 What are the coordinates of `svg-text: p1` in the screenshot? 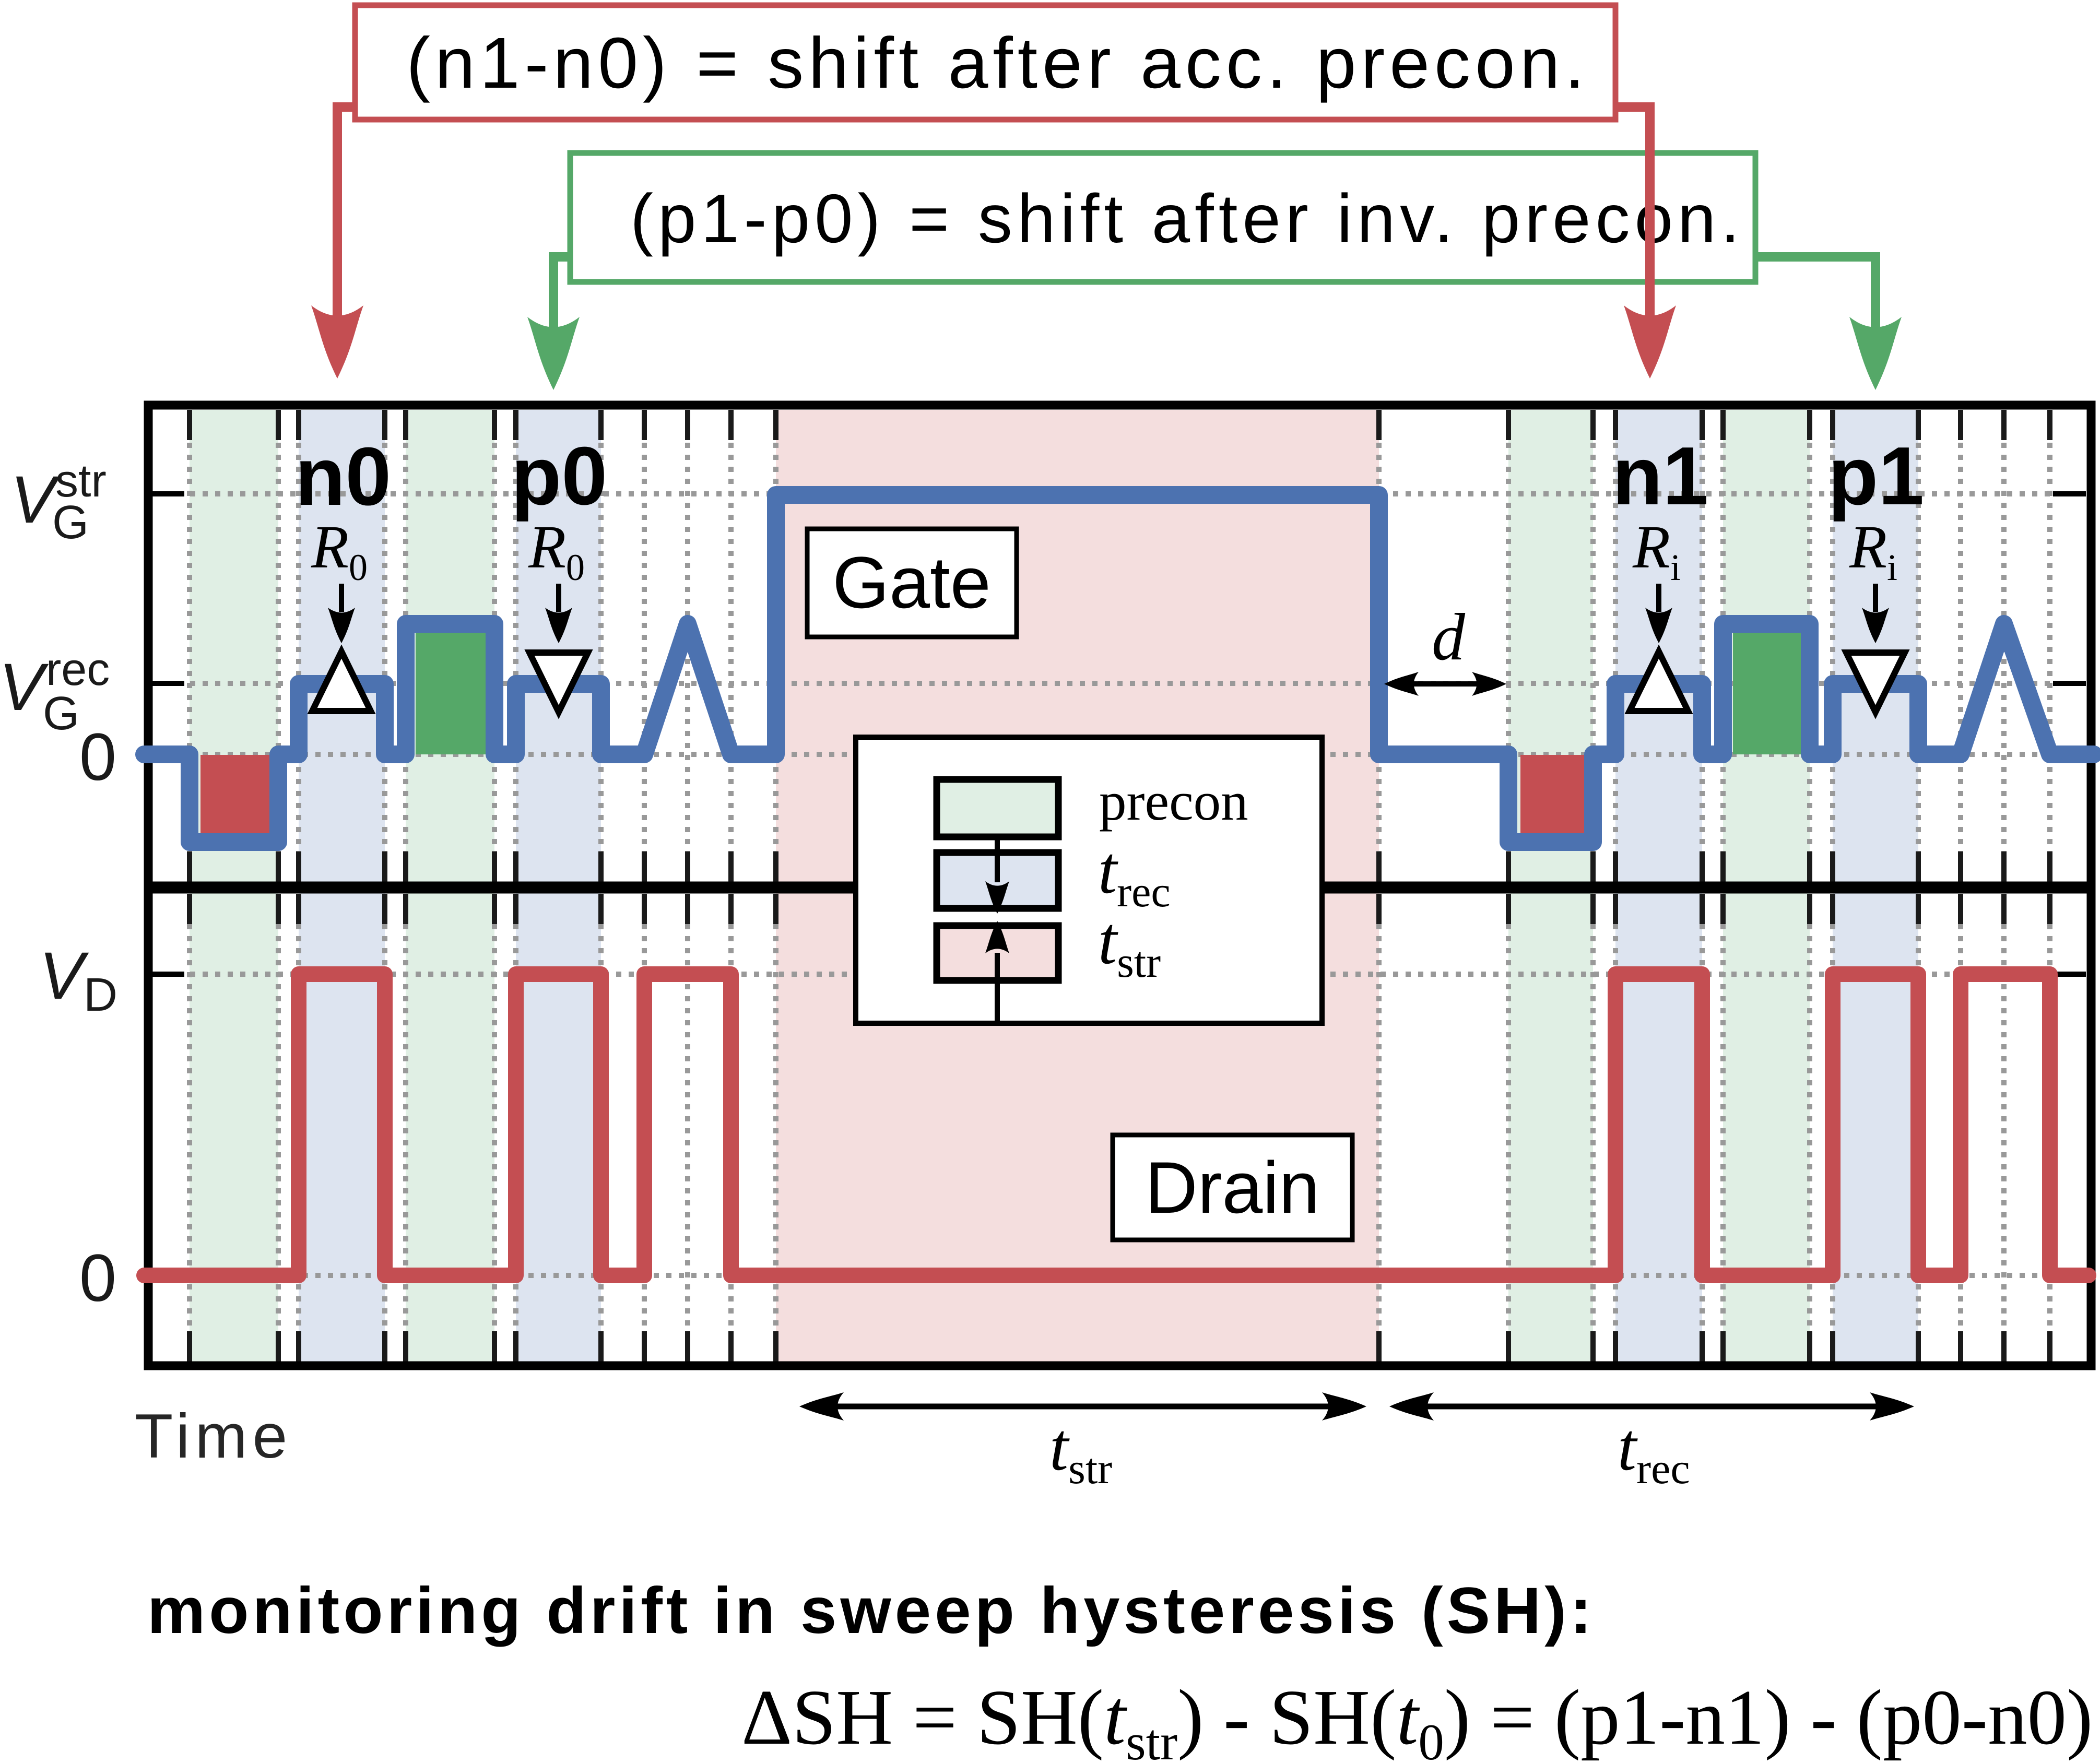 It's located at (1876, 476).